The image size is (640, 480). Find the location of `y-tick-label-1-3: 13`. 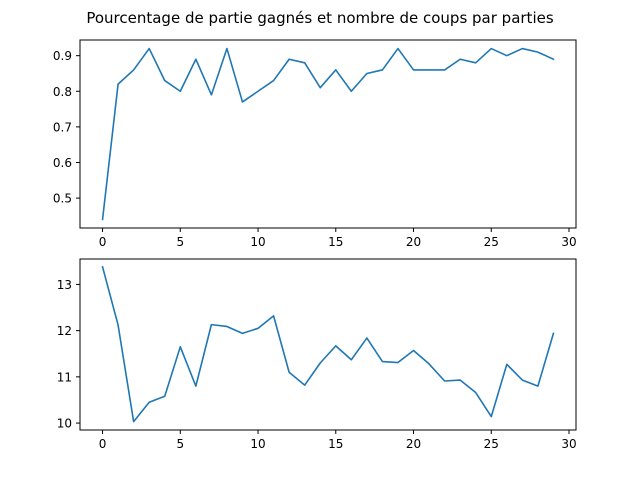

y-tick-label-1-3: 13 is located at coordinates (64, 285).